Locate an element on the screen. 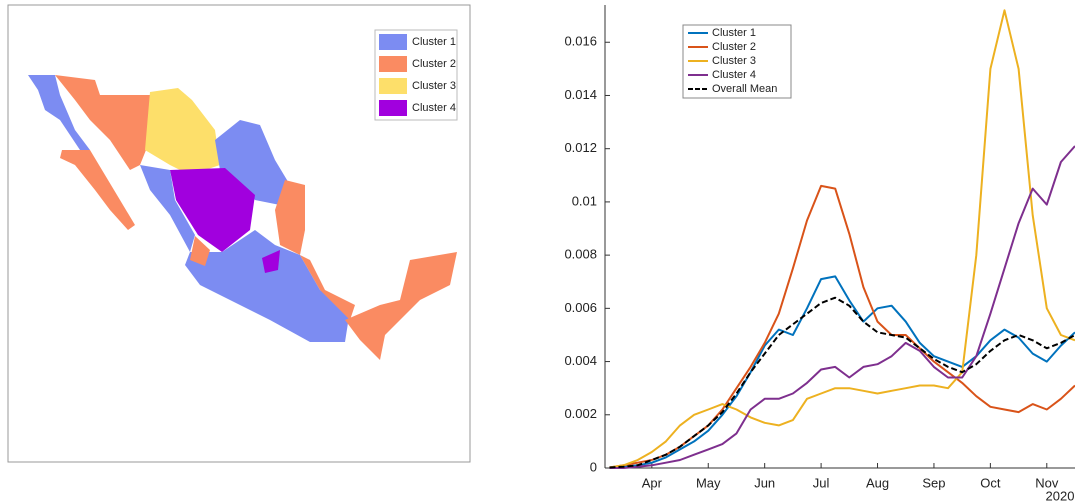 The height and width of the screenshot is (502, 1075). series-line is located at coordinates (842, 382).